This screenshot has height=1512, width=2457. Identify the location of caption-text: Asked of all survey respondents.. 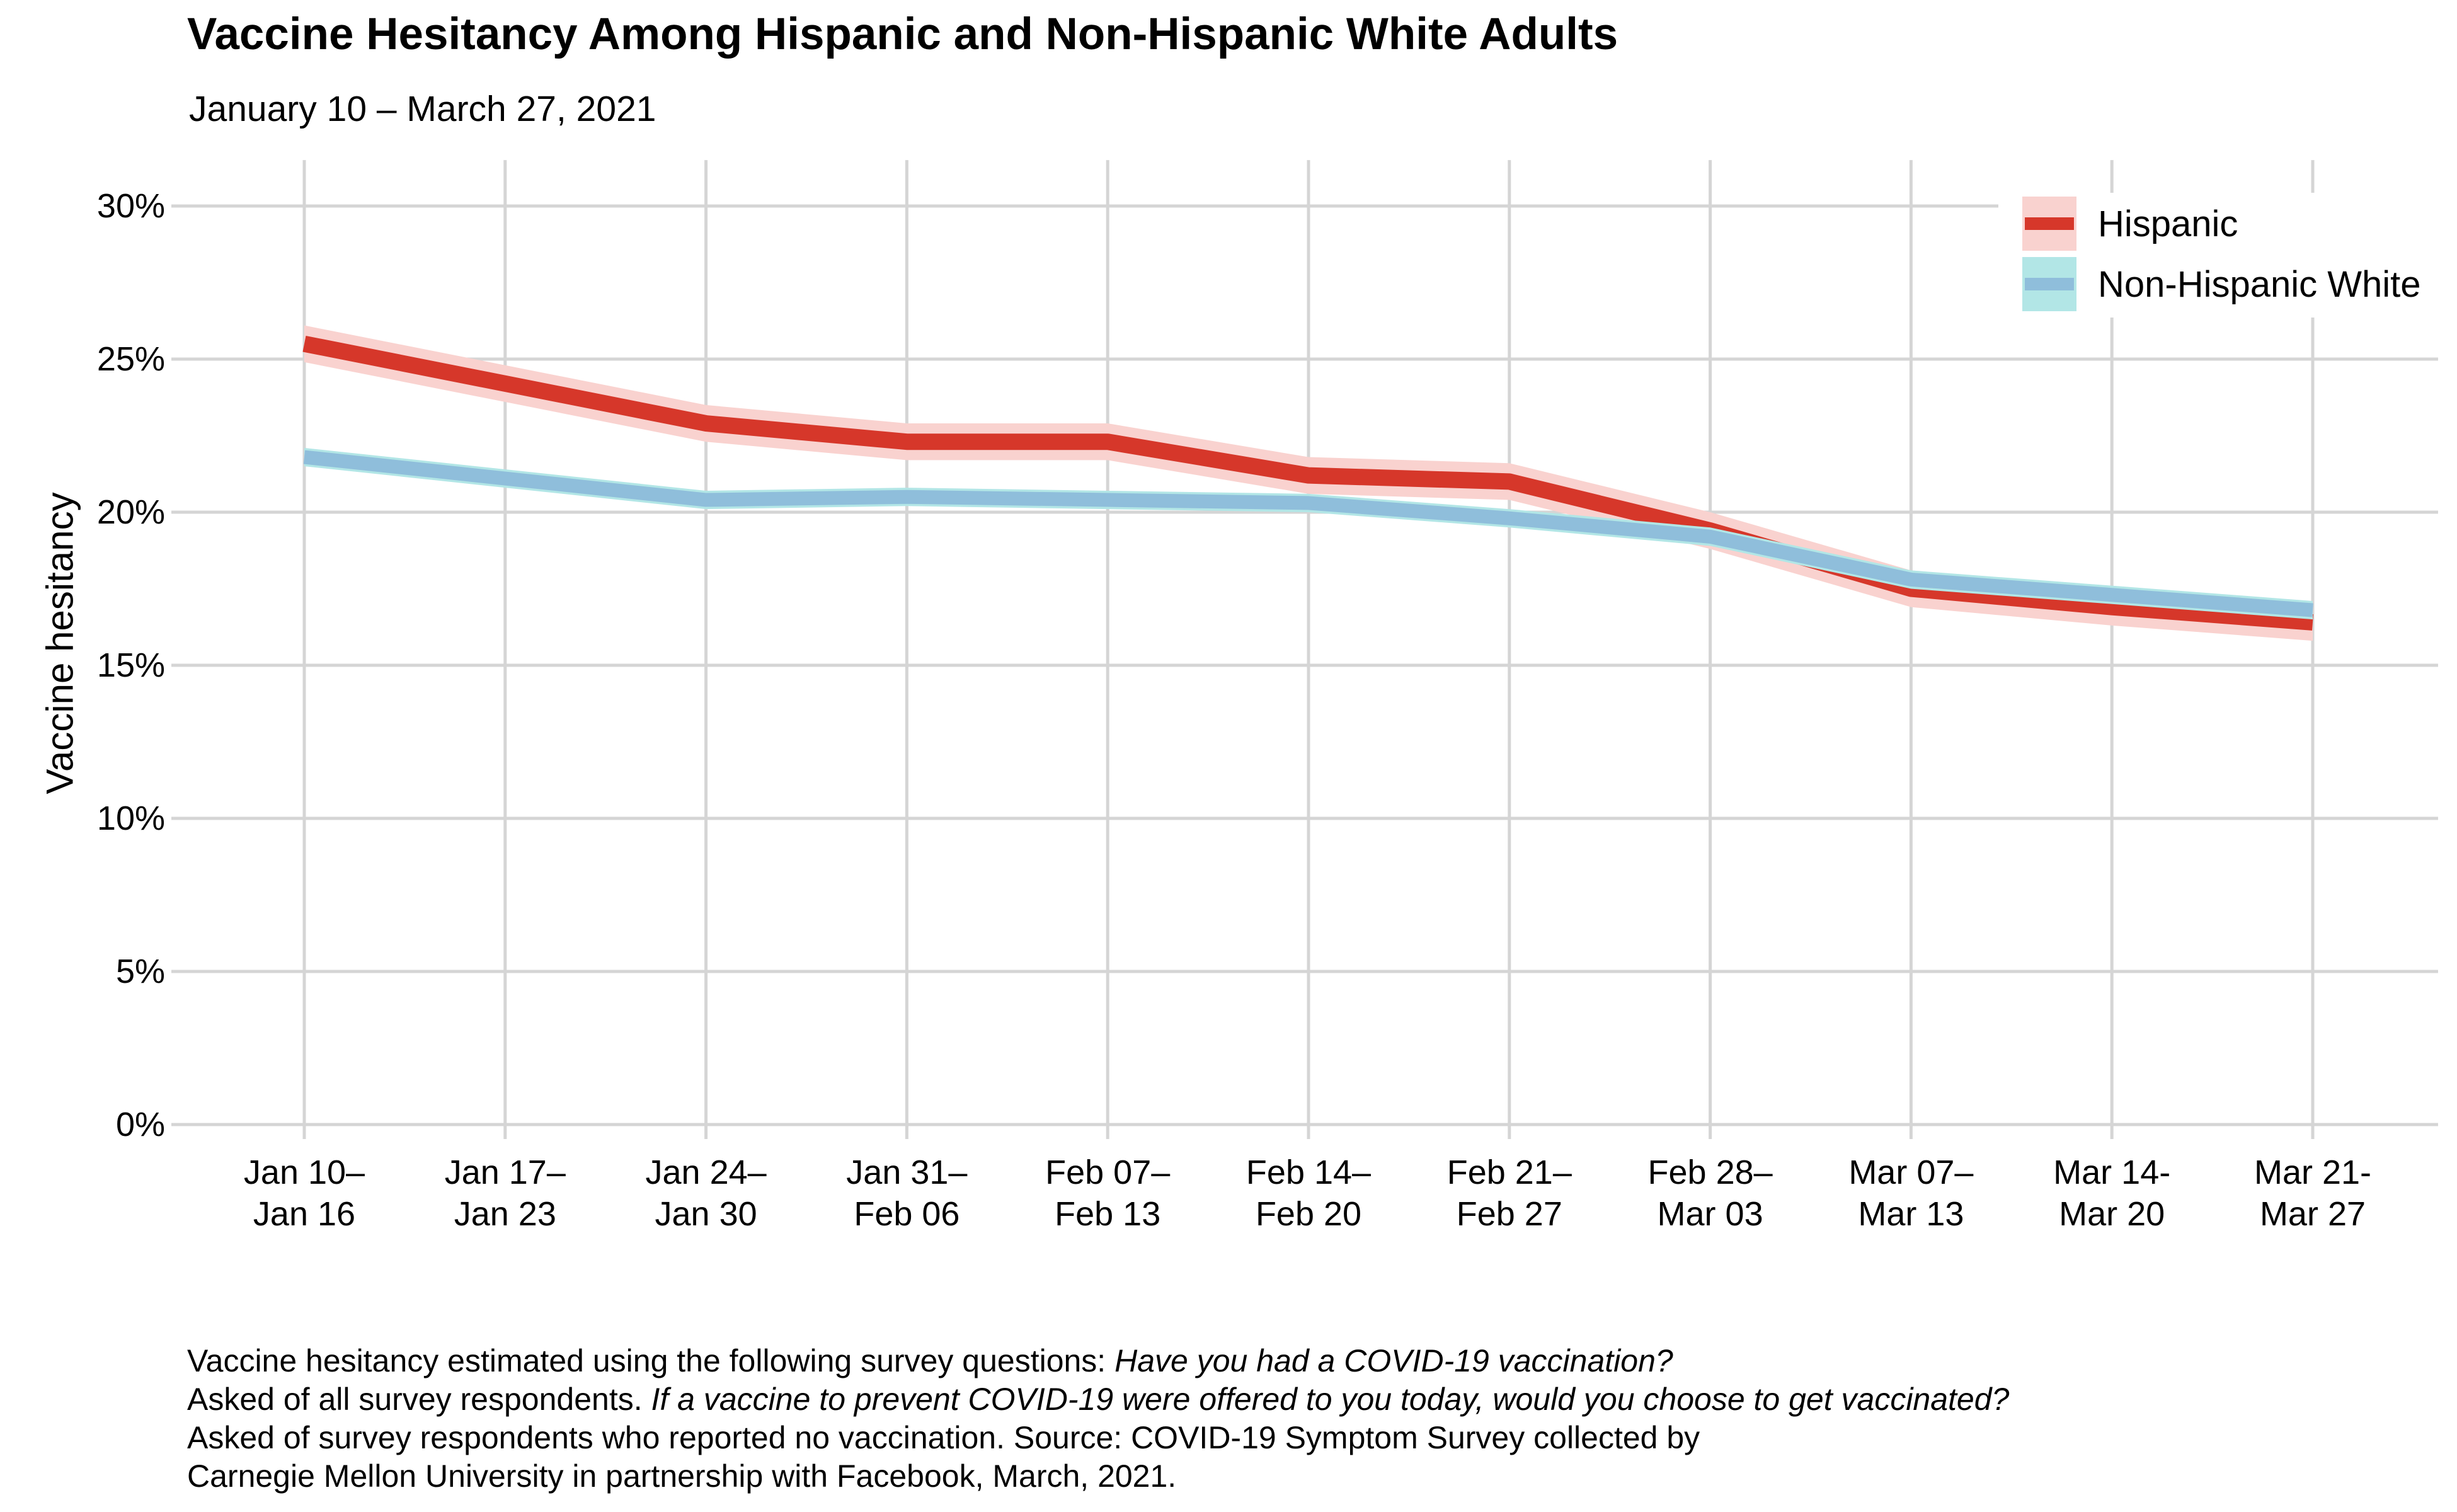
(419, 1399).